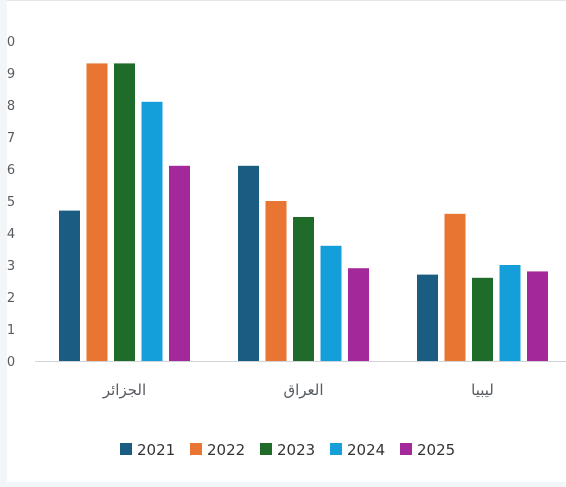 The image size is (566, 487). I want to click on x-category-label: العراق, so click(303, 390).